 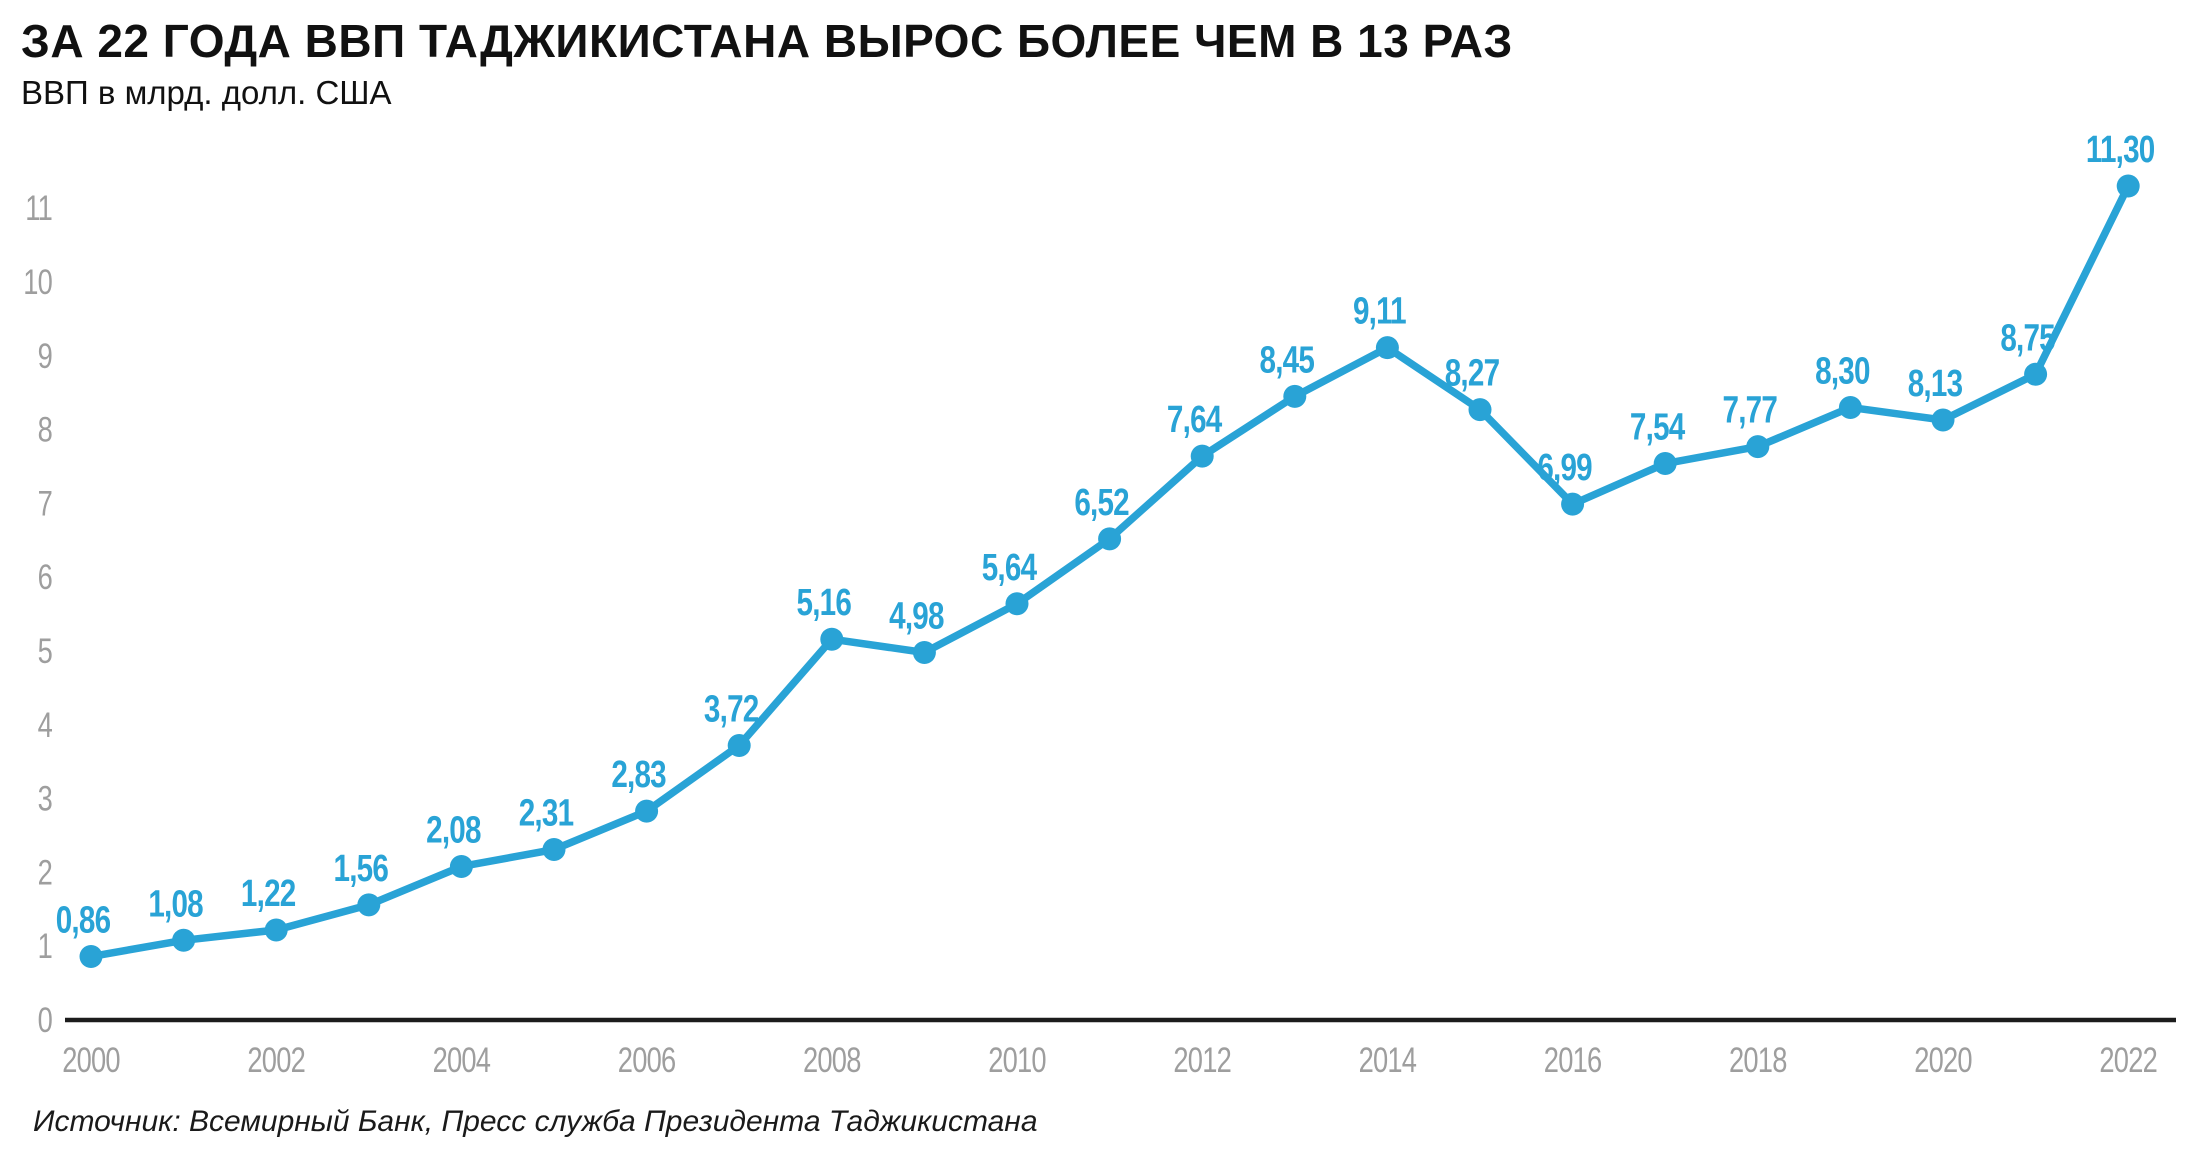 I want to click on data-point-label: 8,13, so click(x=1935, y=384).